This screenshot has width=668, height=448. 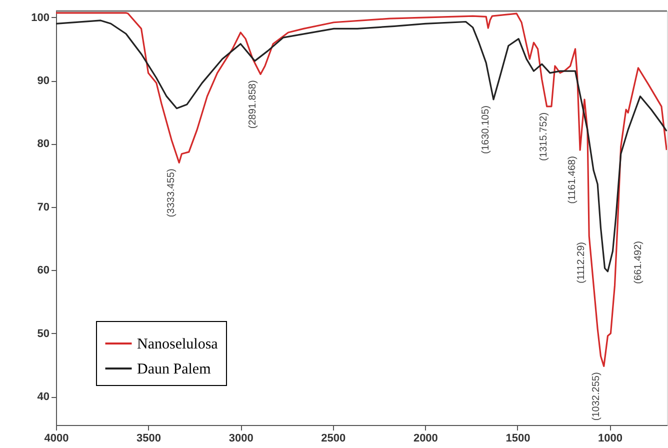 What do you see at coordinates (544, 136) in the screenshot?
I see `annotation: (1315.752)` at bounding box center [544, 136].